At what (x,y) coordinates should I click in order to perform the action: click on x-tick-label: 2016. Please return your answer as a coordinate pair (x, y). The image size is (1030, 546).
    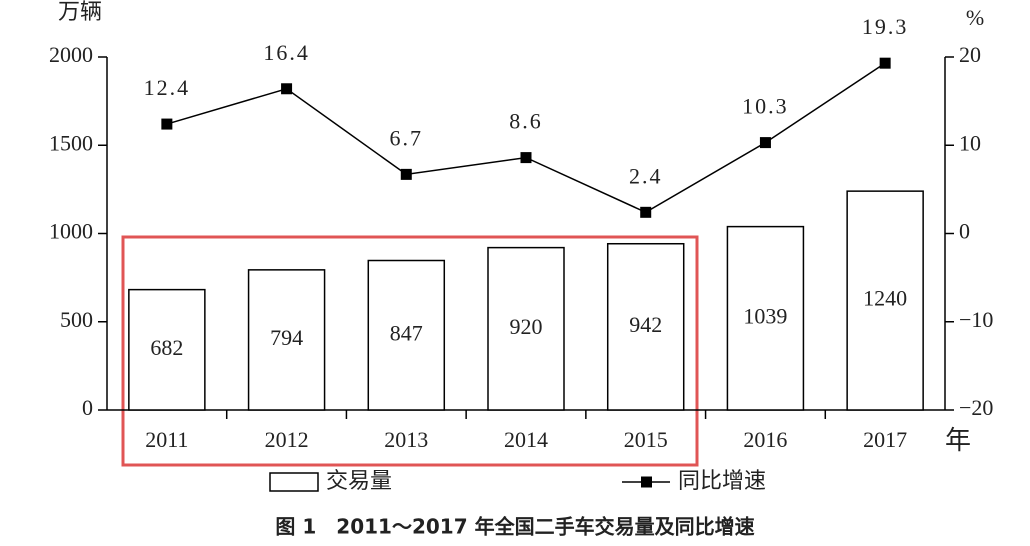
    Looking at the image, I should click on (765, 439).